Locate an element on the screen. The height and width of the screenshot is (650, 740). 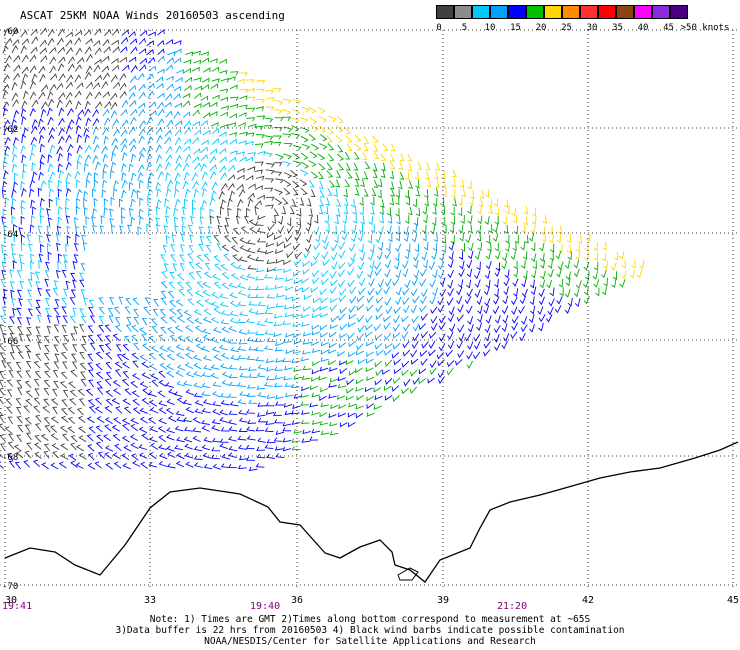
latitude-label: -66 is located at coordinates (10, 342).